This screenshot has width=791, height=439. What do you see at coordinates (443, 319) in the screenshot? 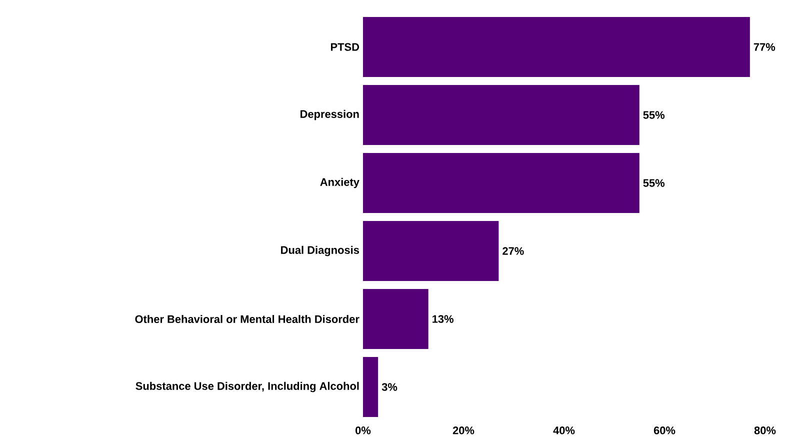
I see `data-label: 13%` at bounding box center [443, 319].